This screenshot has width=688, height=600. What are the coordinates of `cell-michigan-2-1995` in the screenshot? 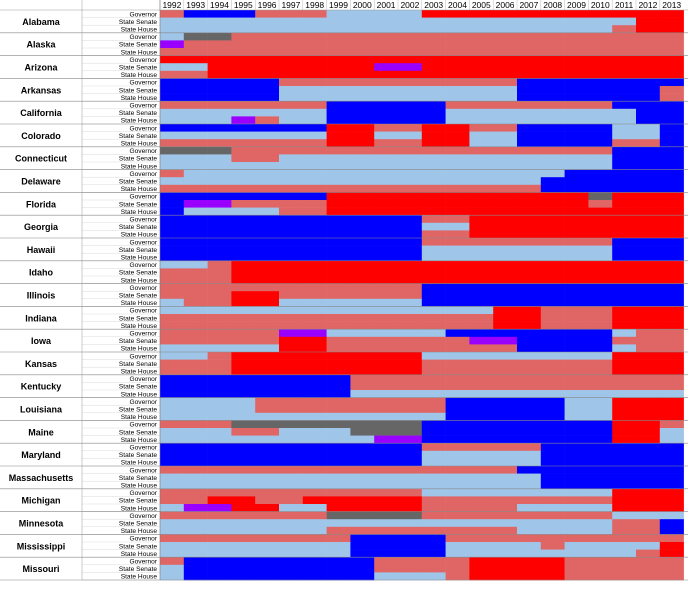 It's located at (243, 508).